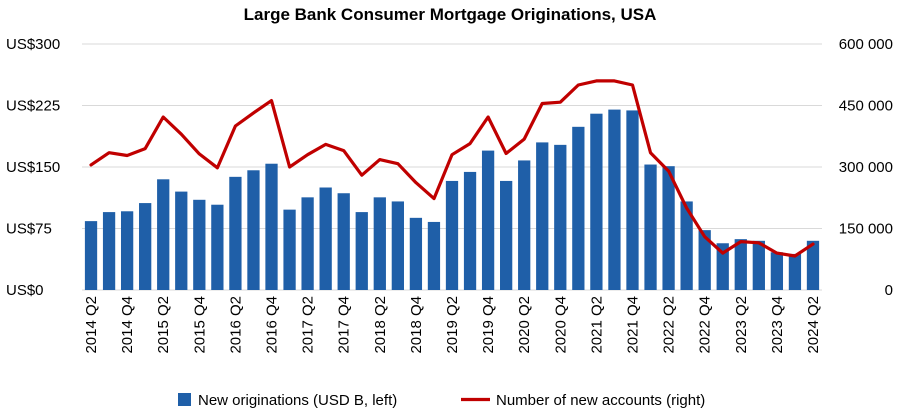  I want to click on x-tick-label: 2020 Q2, so click(524, 325).